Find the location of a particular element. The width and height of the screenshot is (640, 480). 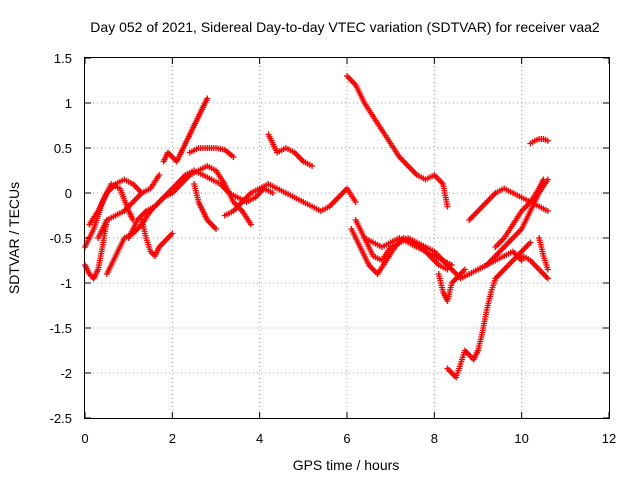

x-tick-label: 8 is located at coordinates (434, 438).